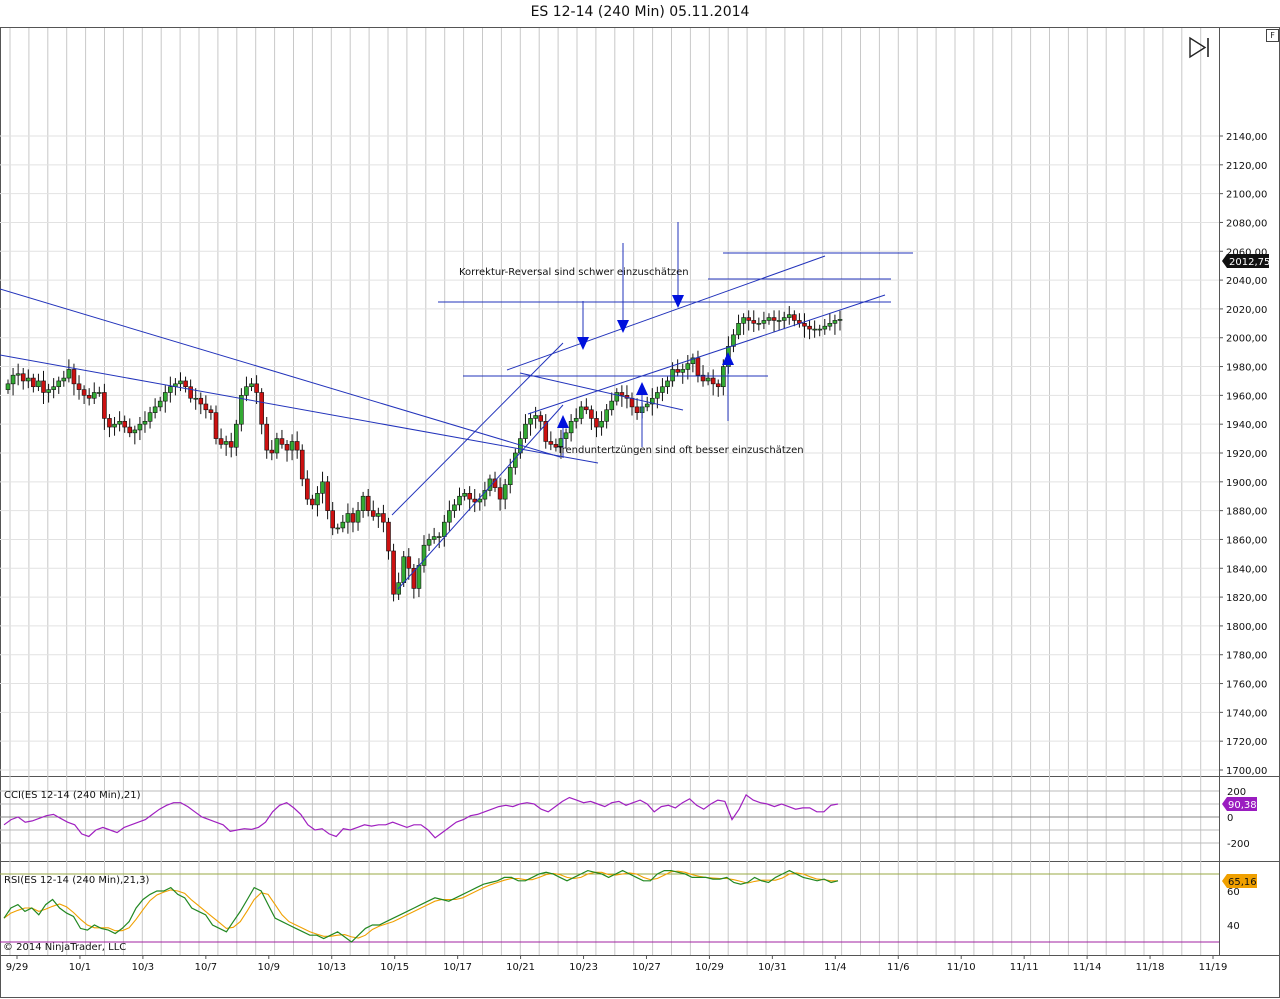 The height and width of the screenshot is (999, 1280). What do you see at coordinates (394, 967) in the screenshot?
I see `time-tick-label: 10/15` at bounding box center [394, 967].